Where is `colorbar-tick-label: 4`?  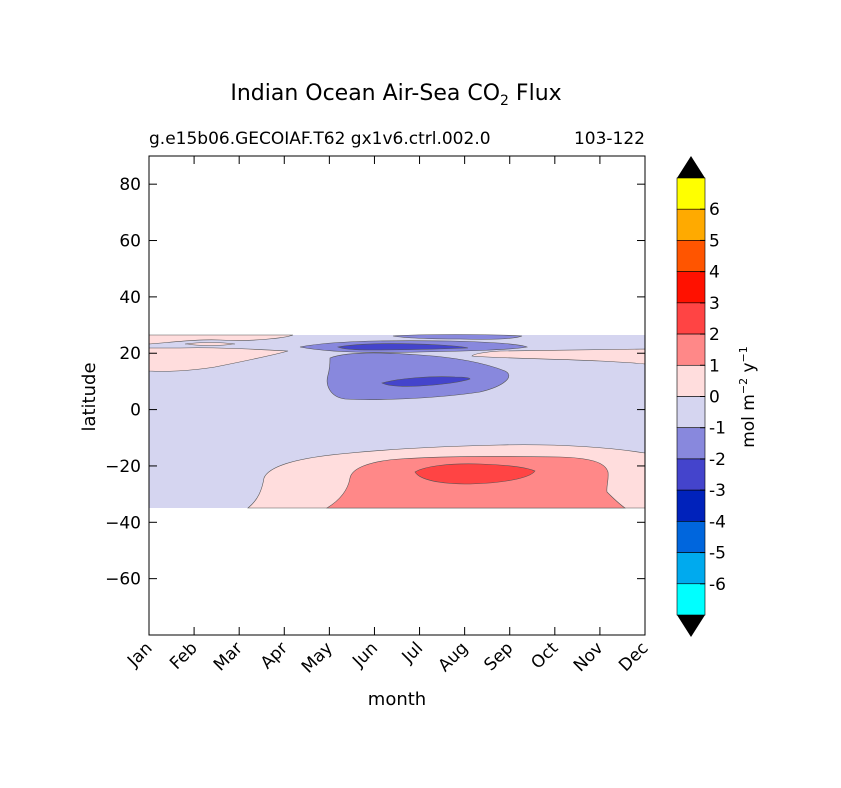 colorbar-tick-label: 4 is located at coordinates (714, 273).